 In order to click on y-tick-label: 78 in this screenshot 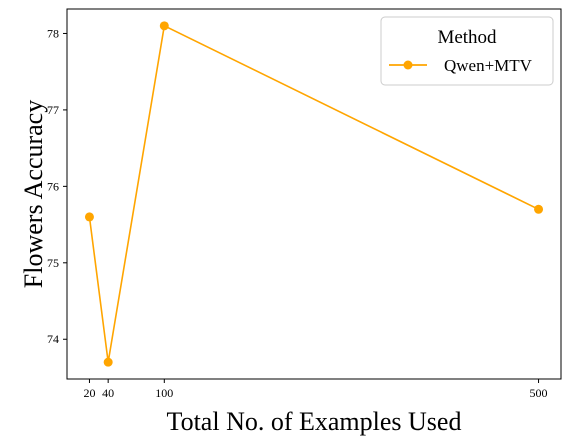, I will do `click(53, 33)`.